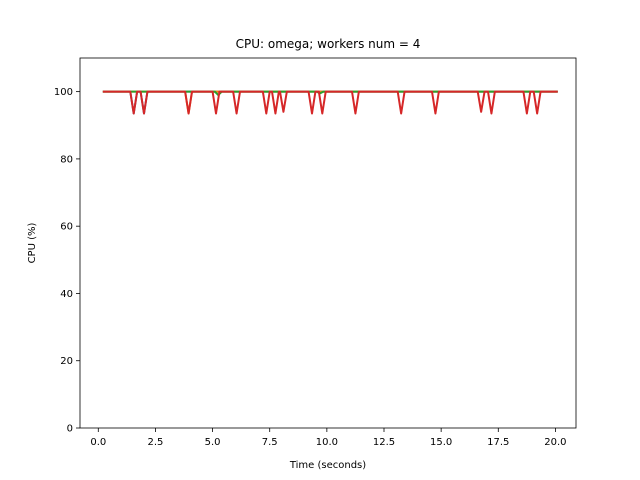 This screenshot has width=640, height=480. What do you see at coordinates (384, 442) in the screenshot?
I see `x-tick-label: 12.5` at bounding box center [384, 442].